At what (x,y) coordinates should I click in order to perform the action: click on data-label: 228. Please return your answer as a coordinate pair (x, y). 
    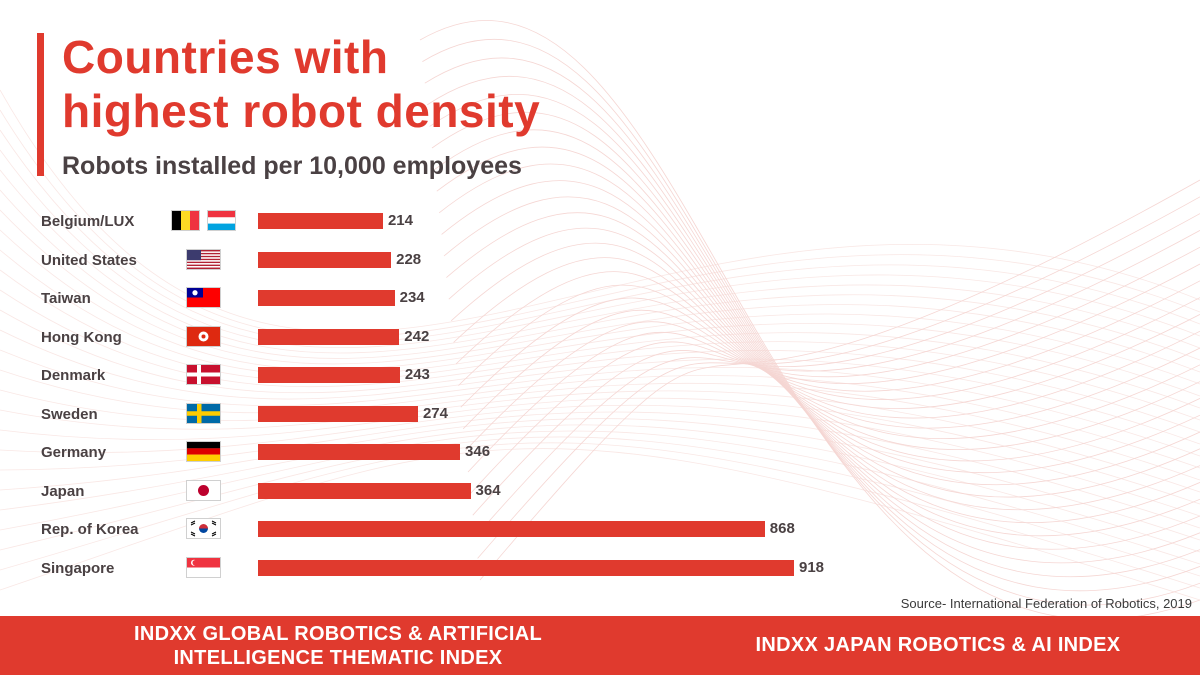
    Looking at the image, I should click on (409, 259).